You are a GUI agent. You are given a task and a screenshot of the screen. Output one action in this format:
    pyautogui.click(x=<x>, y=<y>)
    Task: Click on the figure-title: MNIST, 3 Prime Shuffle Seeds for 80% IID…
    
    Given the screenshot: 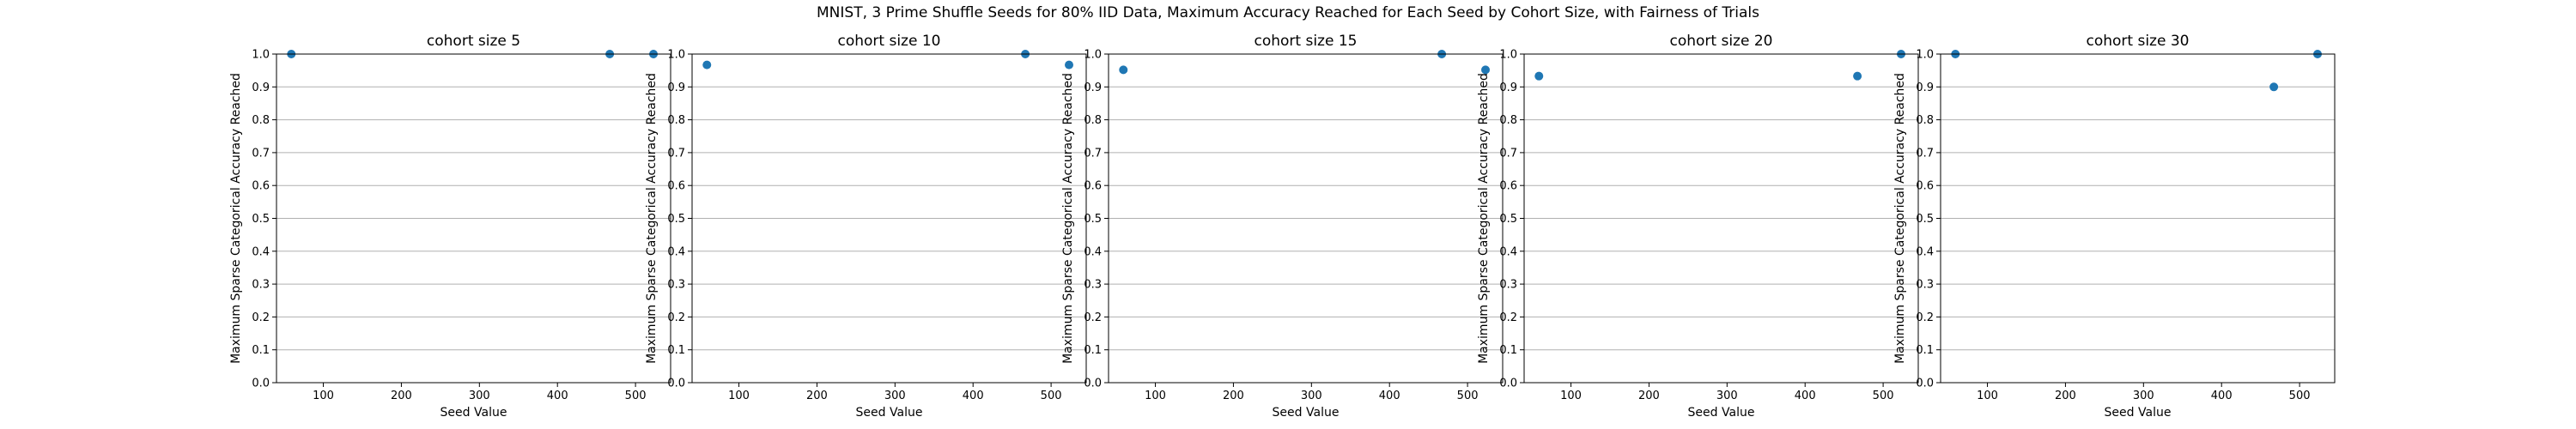 What is the action you would take?
    pyautogui.click(x=1288, y=12)
    